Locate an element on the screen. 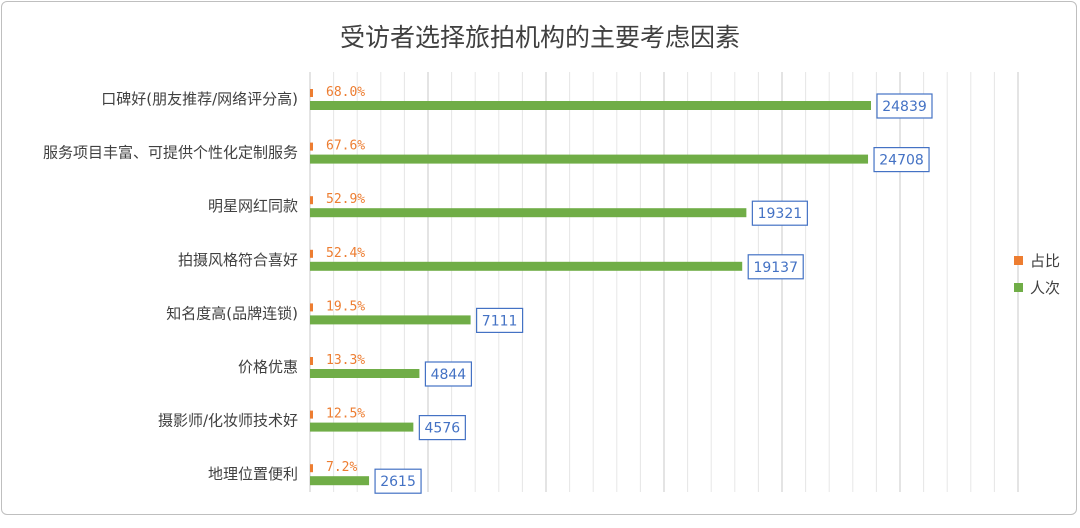  count-data-label: 19321 is located at coordinates (780, 214).